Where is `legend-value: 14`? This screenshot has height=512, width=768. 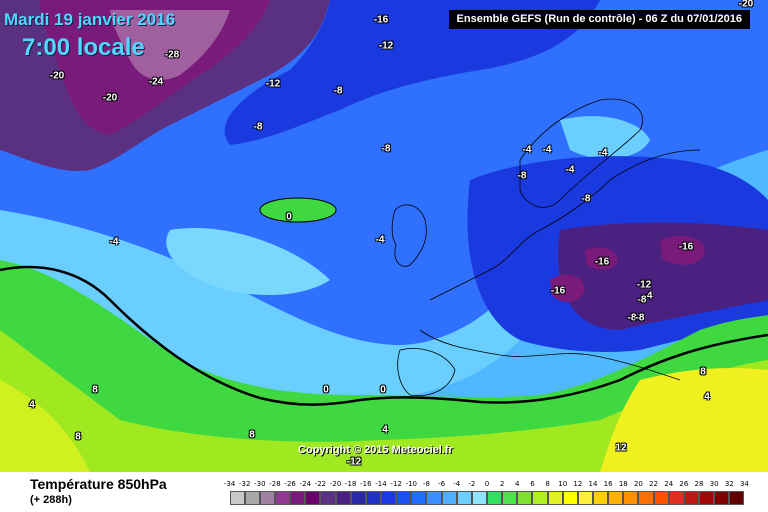 legend-value: 14 is located at coordinates (593, 484).